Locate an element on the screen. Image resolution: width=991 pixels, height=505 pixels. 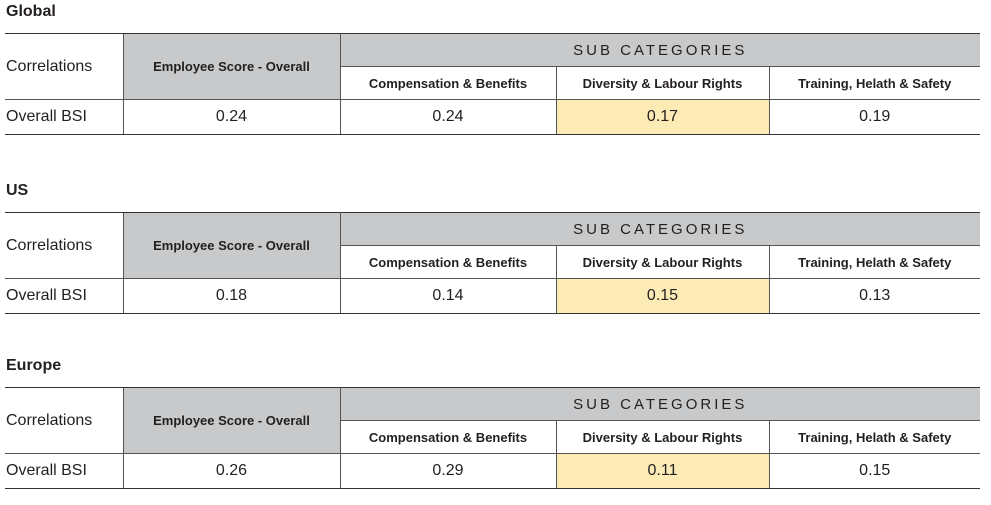
section-title: Europe is located at coordinates (34, 365).